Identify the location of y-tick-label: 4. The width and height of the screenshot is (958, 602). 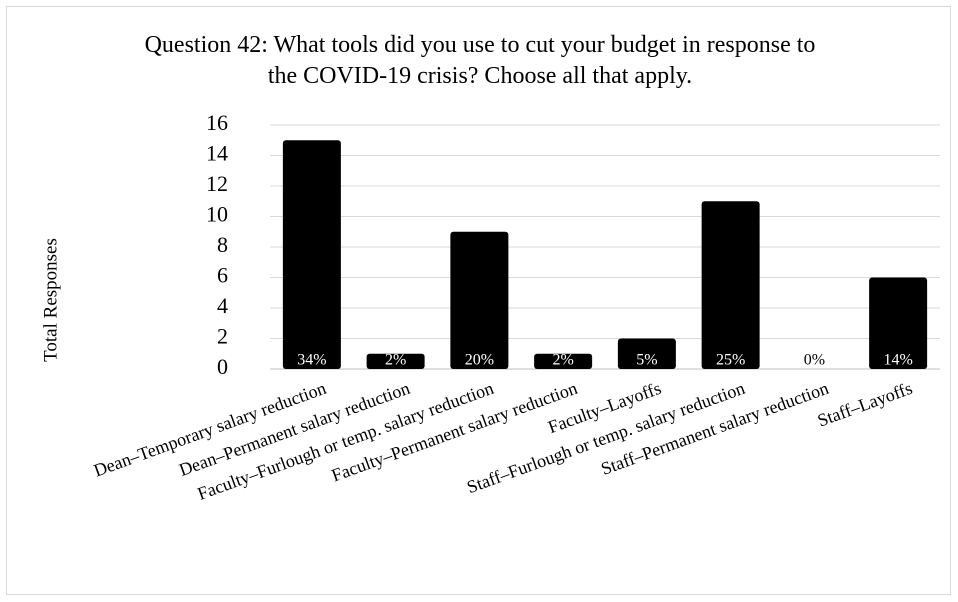
(222, 305).